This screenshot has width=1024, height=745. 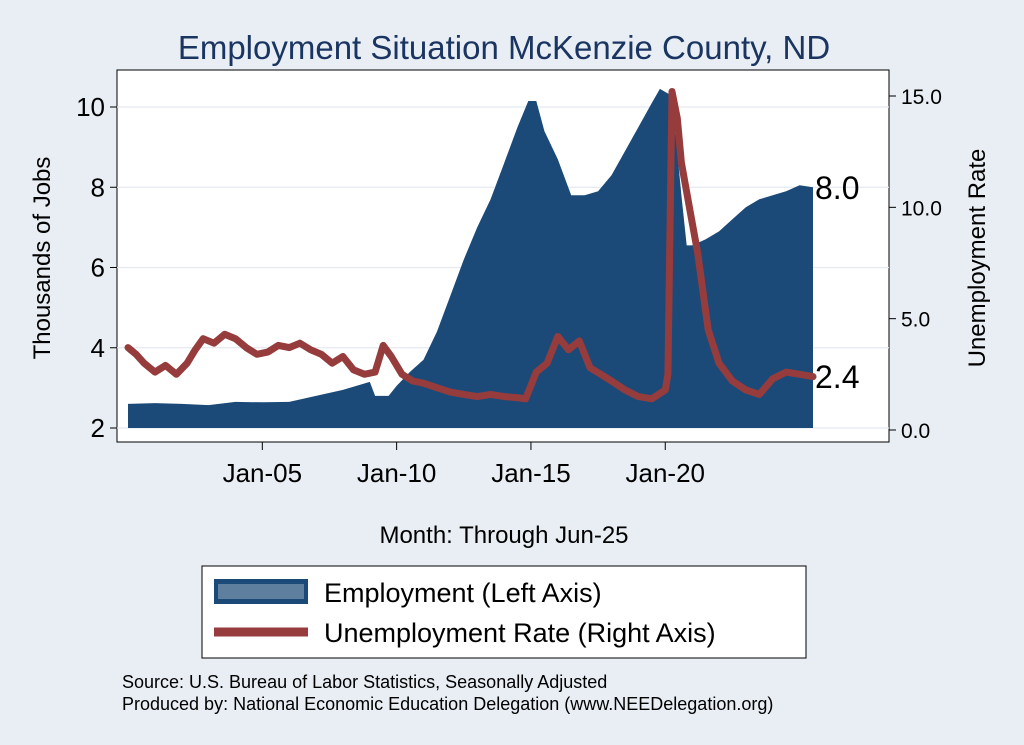 What do you see at coordinates (42, 258) in the screenshot?
I see `left-axis-label: Thousands of Jobs` at bounding box center [42, 258].